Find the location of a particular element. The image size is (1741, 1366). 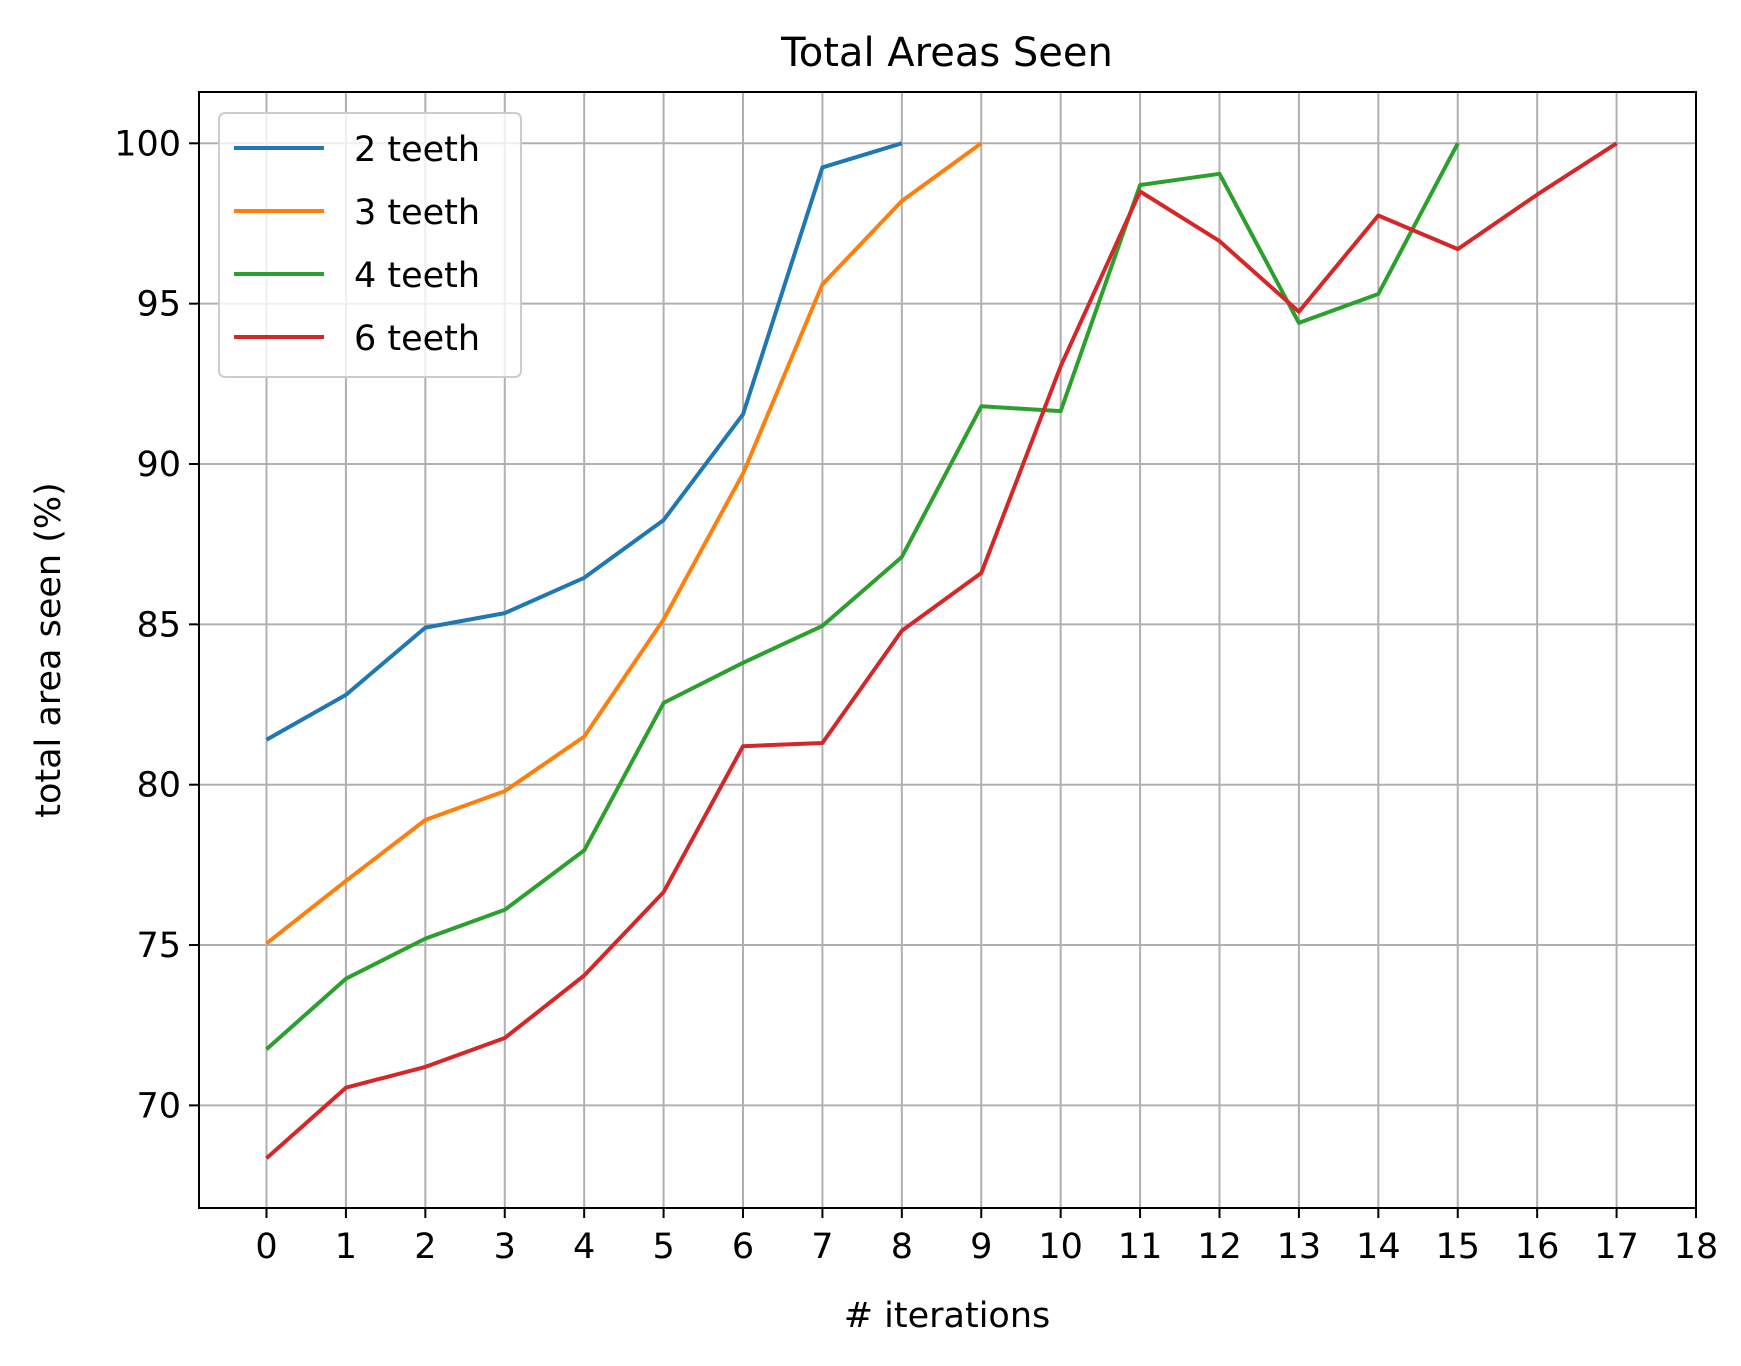

x-tick-label: 15 is located at coordinates (1457, 1247).